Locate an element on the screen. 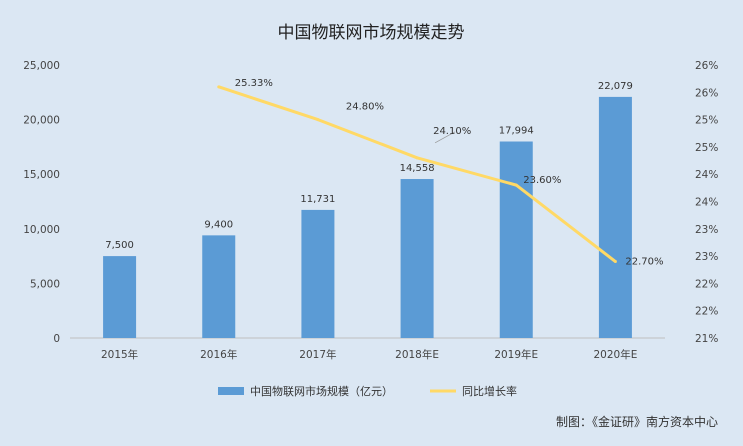 Image resolution: width=743 pixels, height=446 pixels. bar-value-label: 17,994 is located at coordinates (516, 131).